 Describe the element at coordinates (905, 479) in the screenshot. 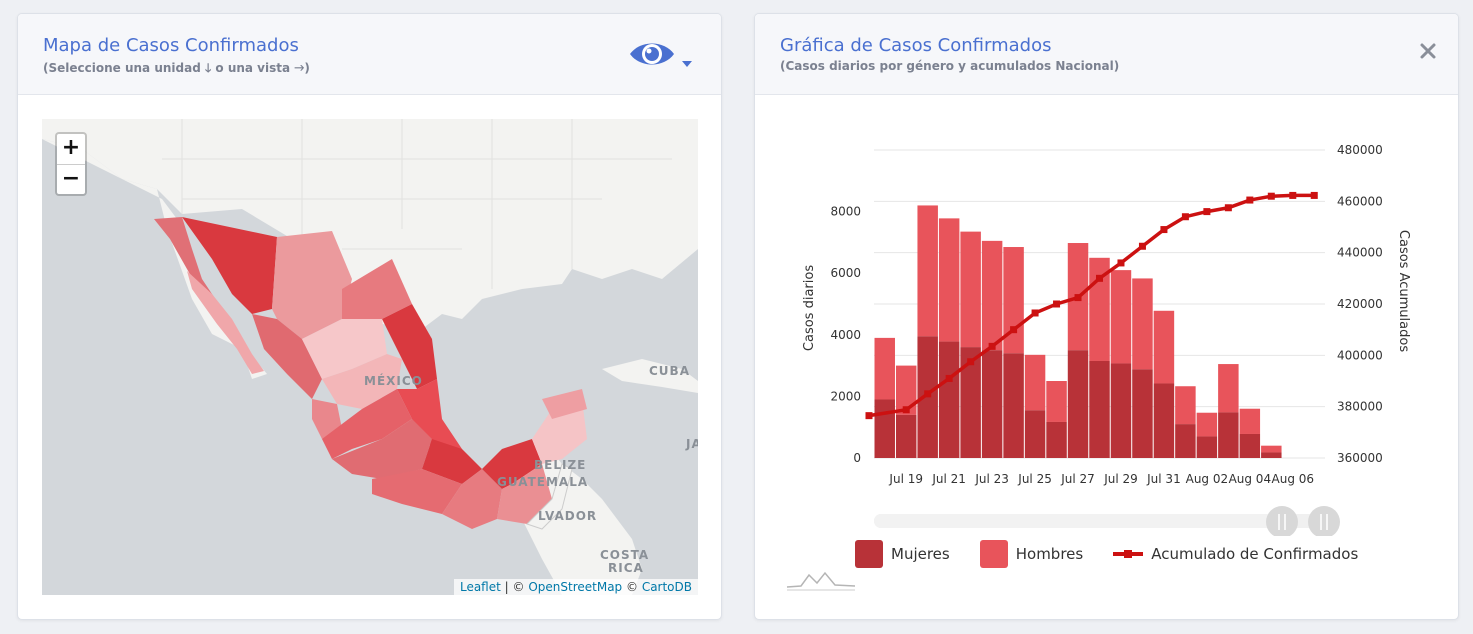

I see `x-tick-label: Jul 19` at that location.